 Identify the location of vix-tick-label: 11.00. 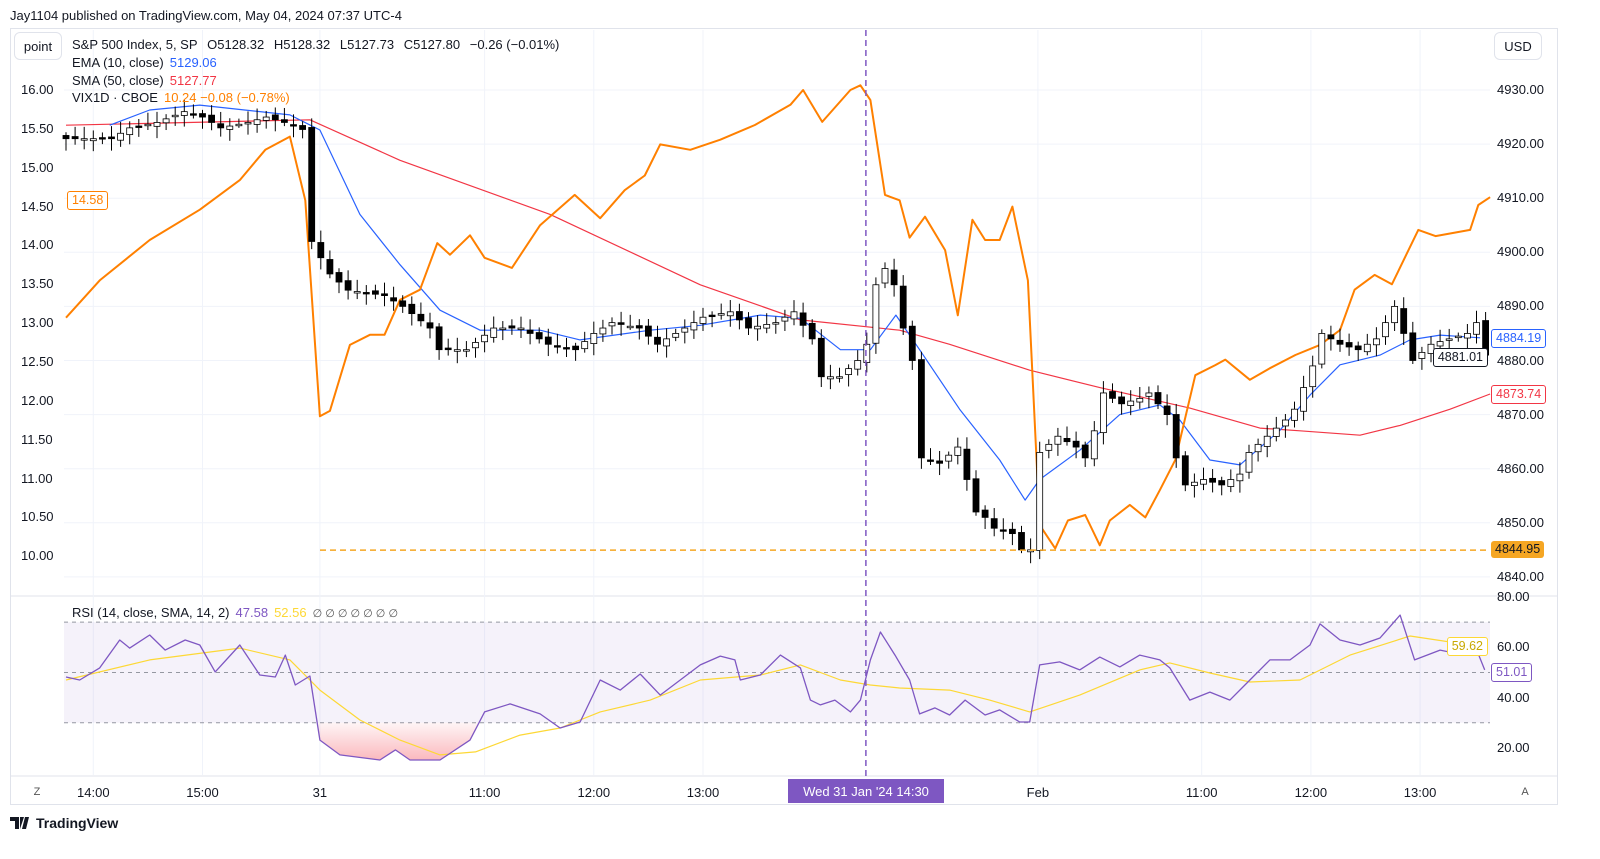
(37, 478).